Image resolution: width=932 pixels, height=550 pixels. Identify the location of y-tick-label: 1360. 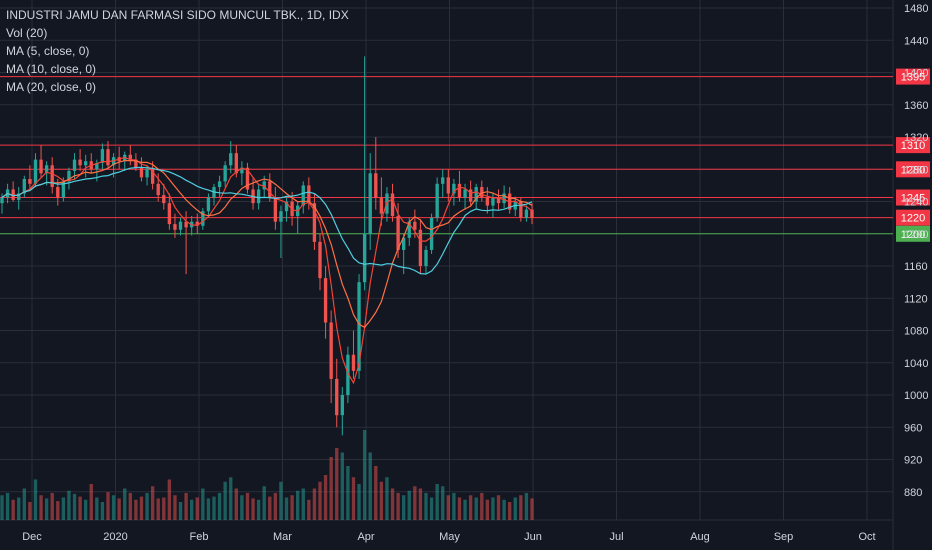
(916, 106).